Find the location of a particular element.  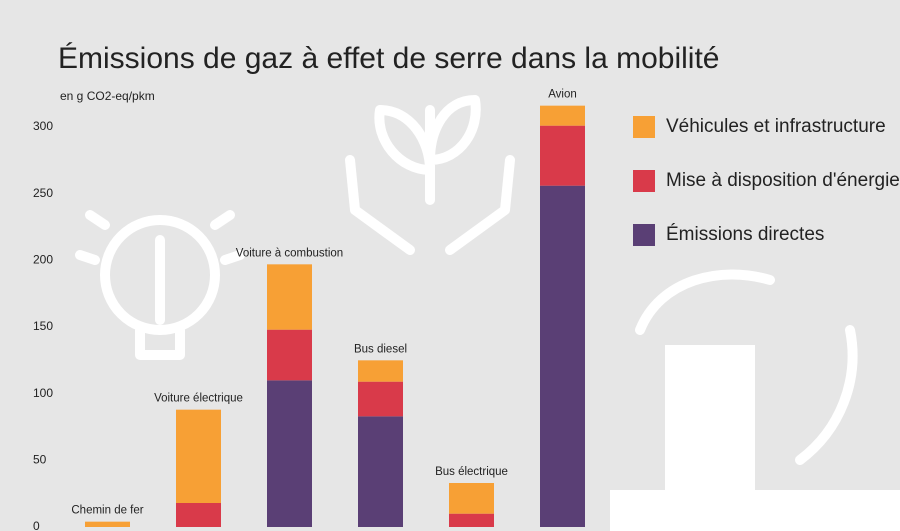

y-tick-label: 200 is located at coordinates (43, 260).